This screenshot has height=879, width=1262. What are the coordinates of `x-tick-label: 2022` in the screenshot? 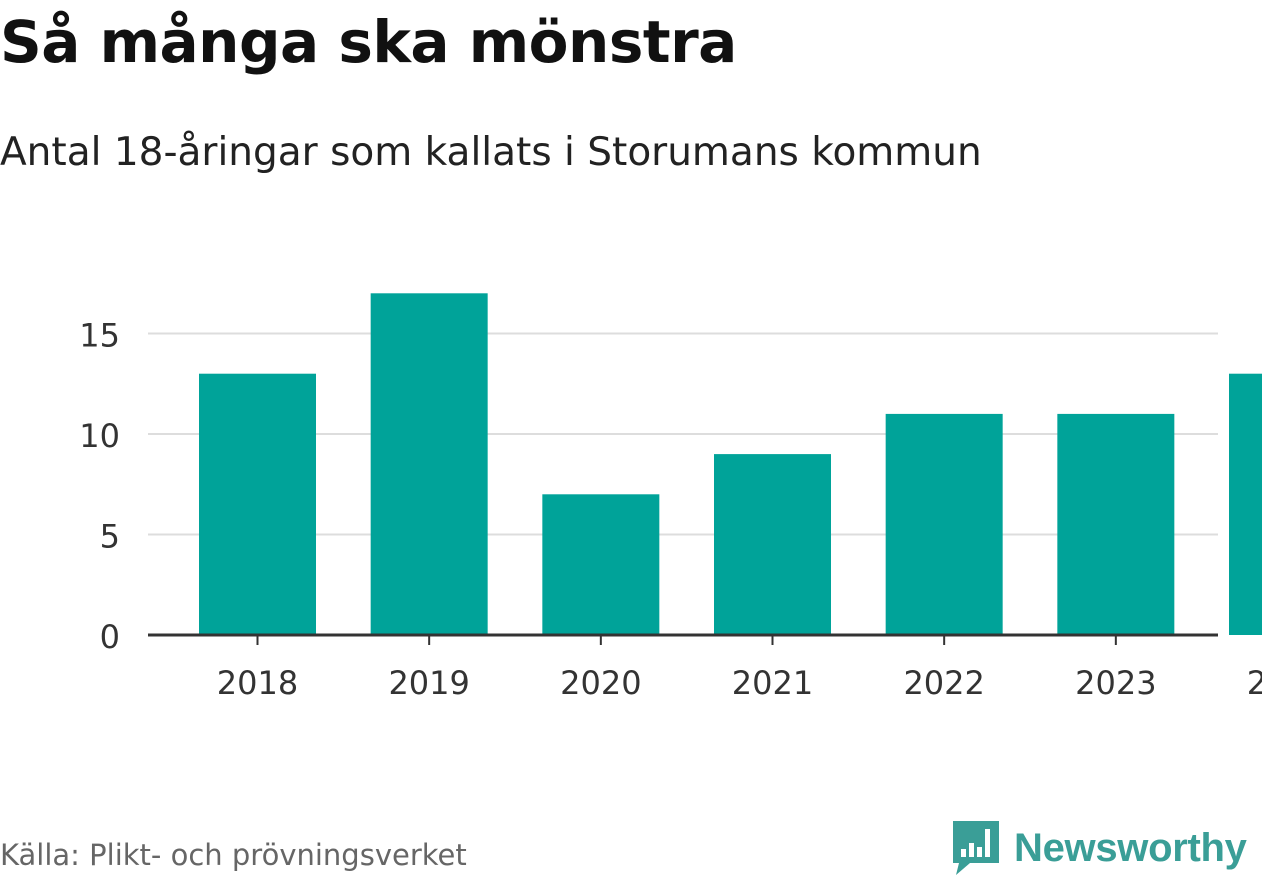 It's located at (943, 683).